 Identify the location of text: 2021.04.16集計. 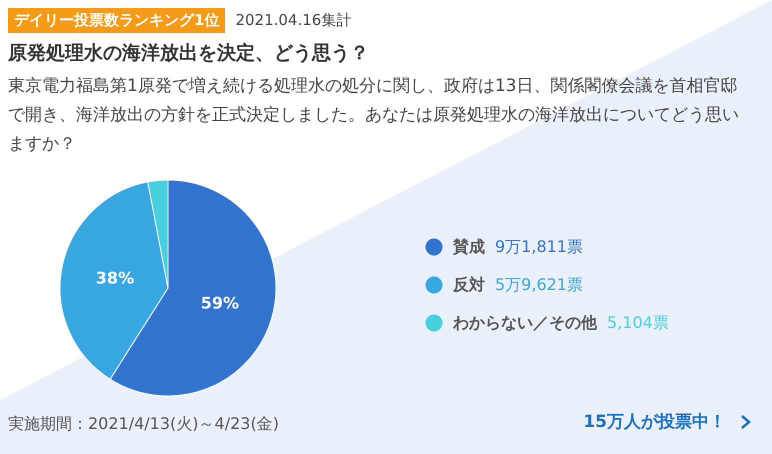
(293, 20).